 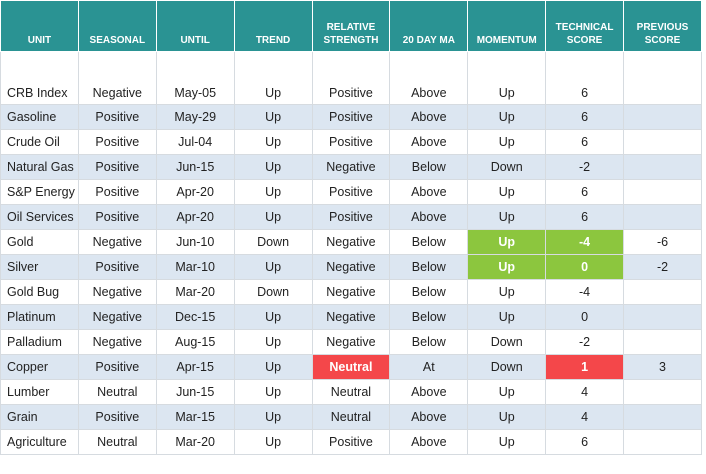 What do you see at coordinates (195, 267) in the screenshot?
I see `table-cell: Mar-10` at bounding box center [195, 267].